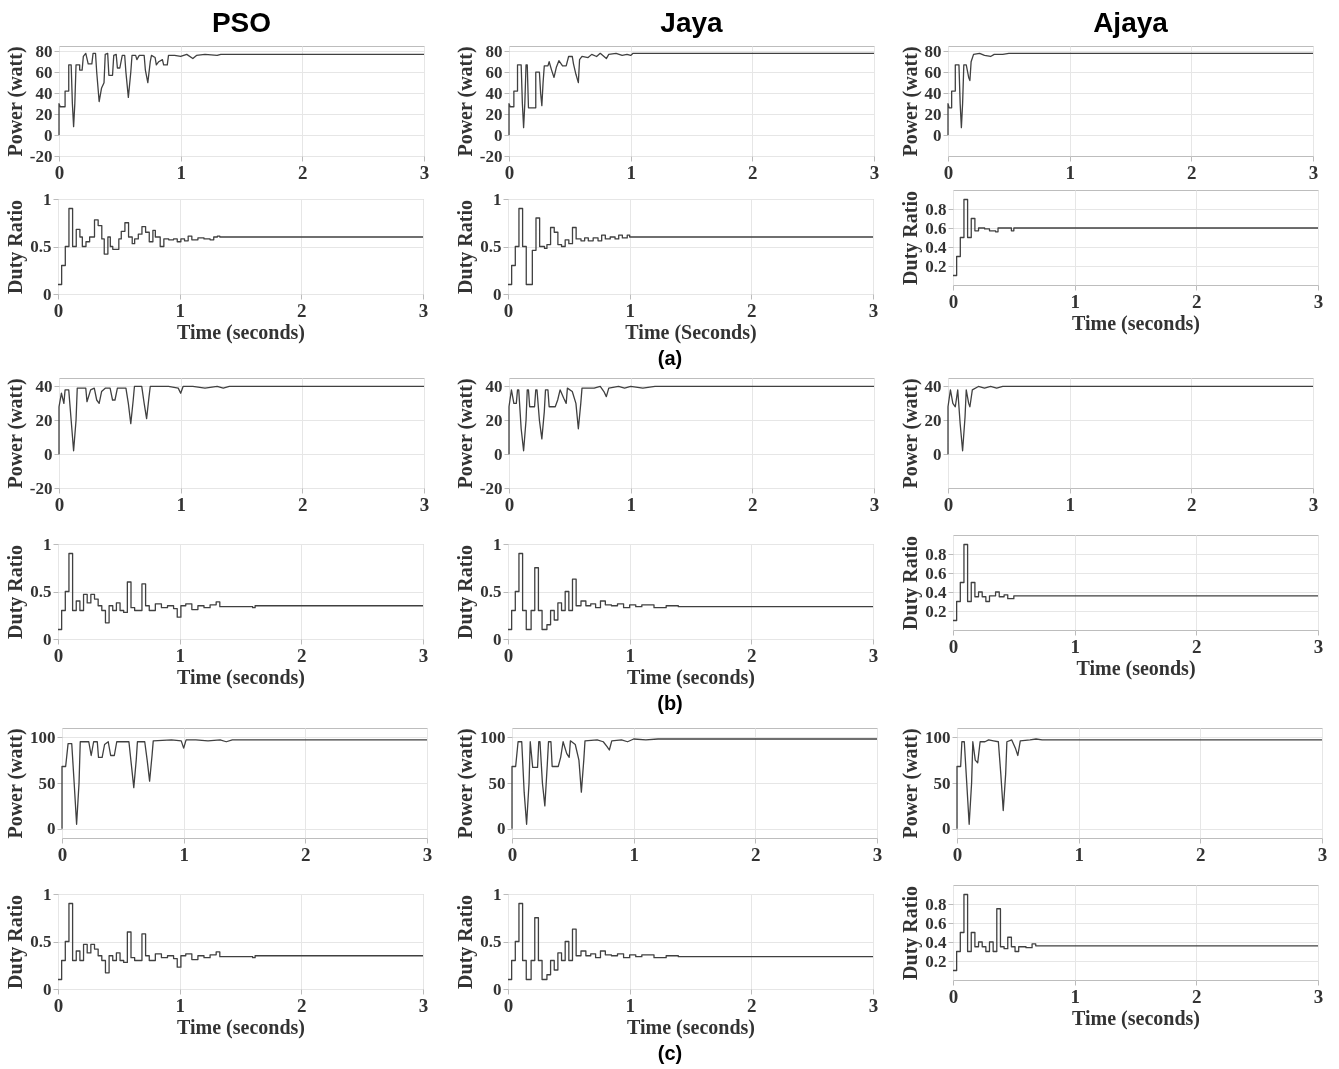  What do you see at coordinates (494, 72) in the screenshot?
I see `y-tick-label: 60` at bounding box center [494, 72].